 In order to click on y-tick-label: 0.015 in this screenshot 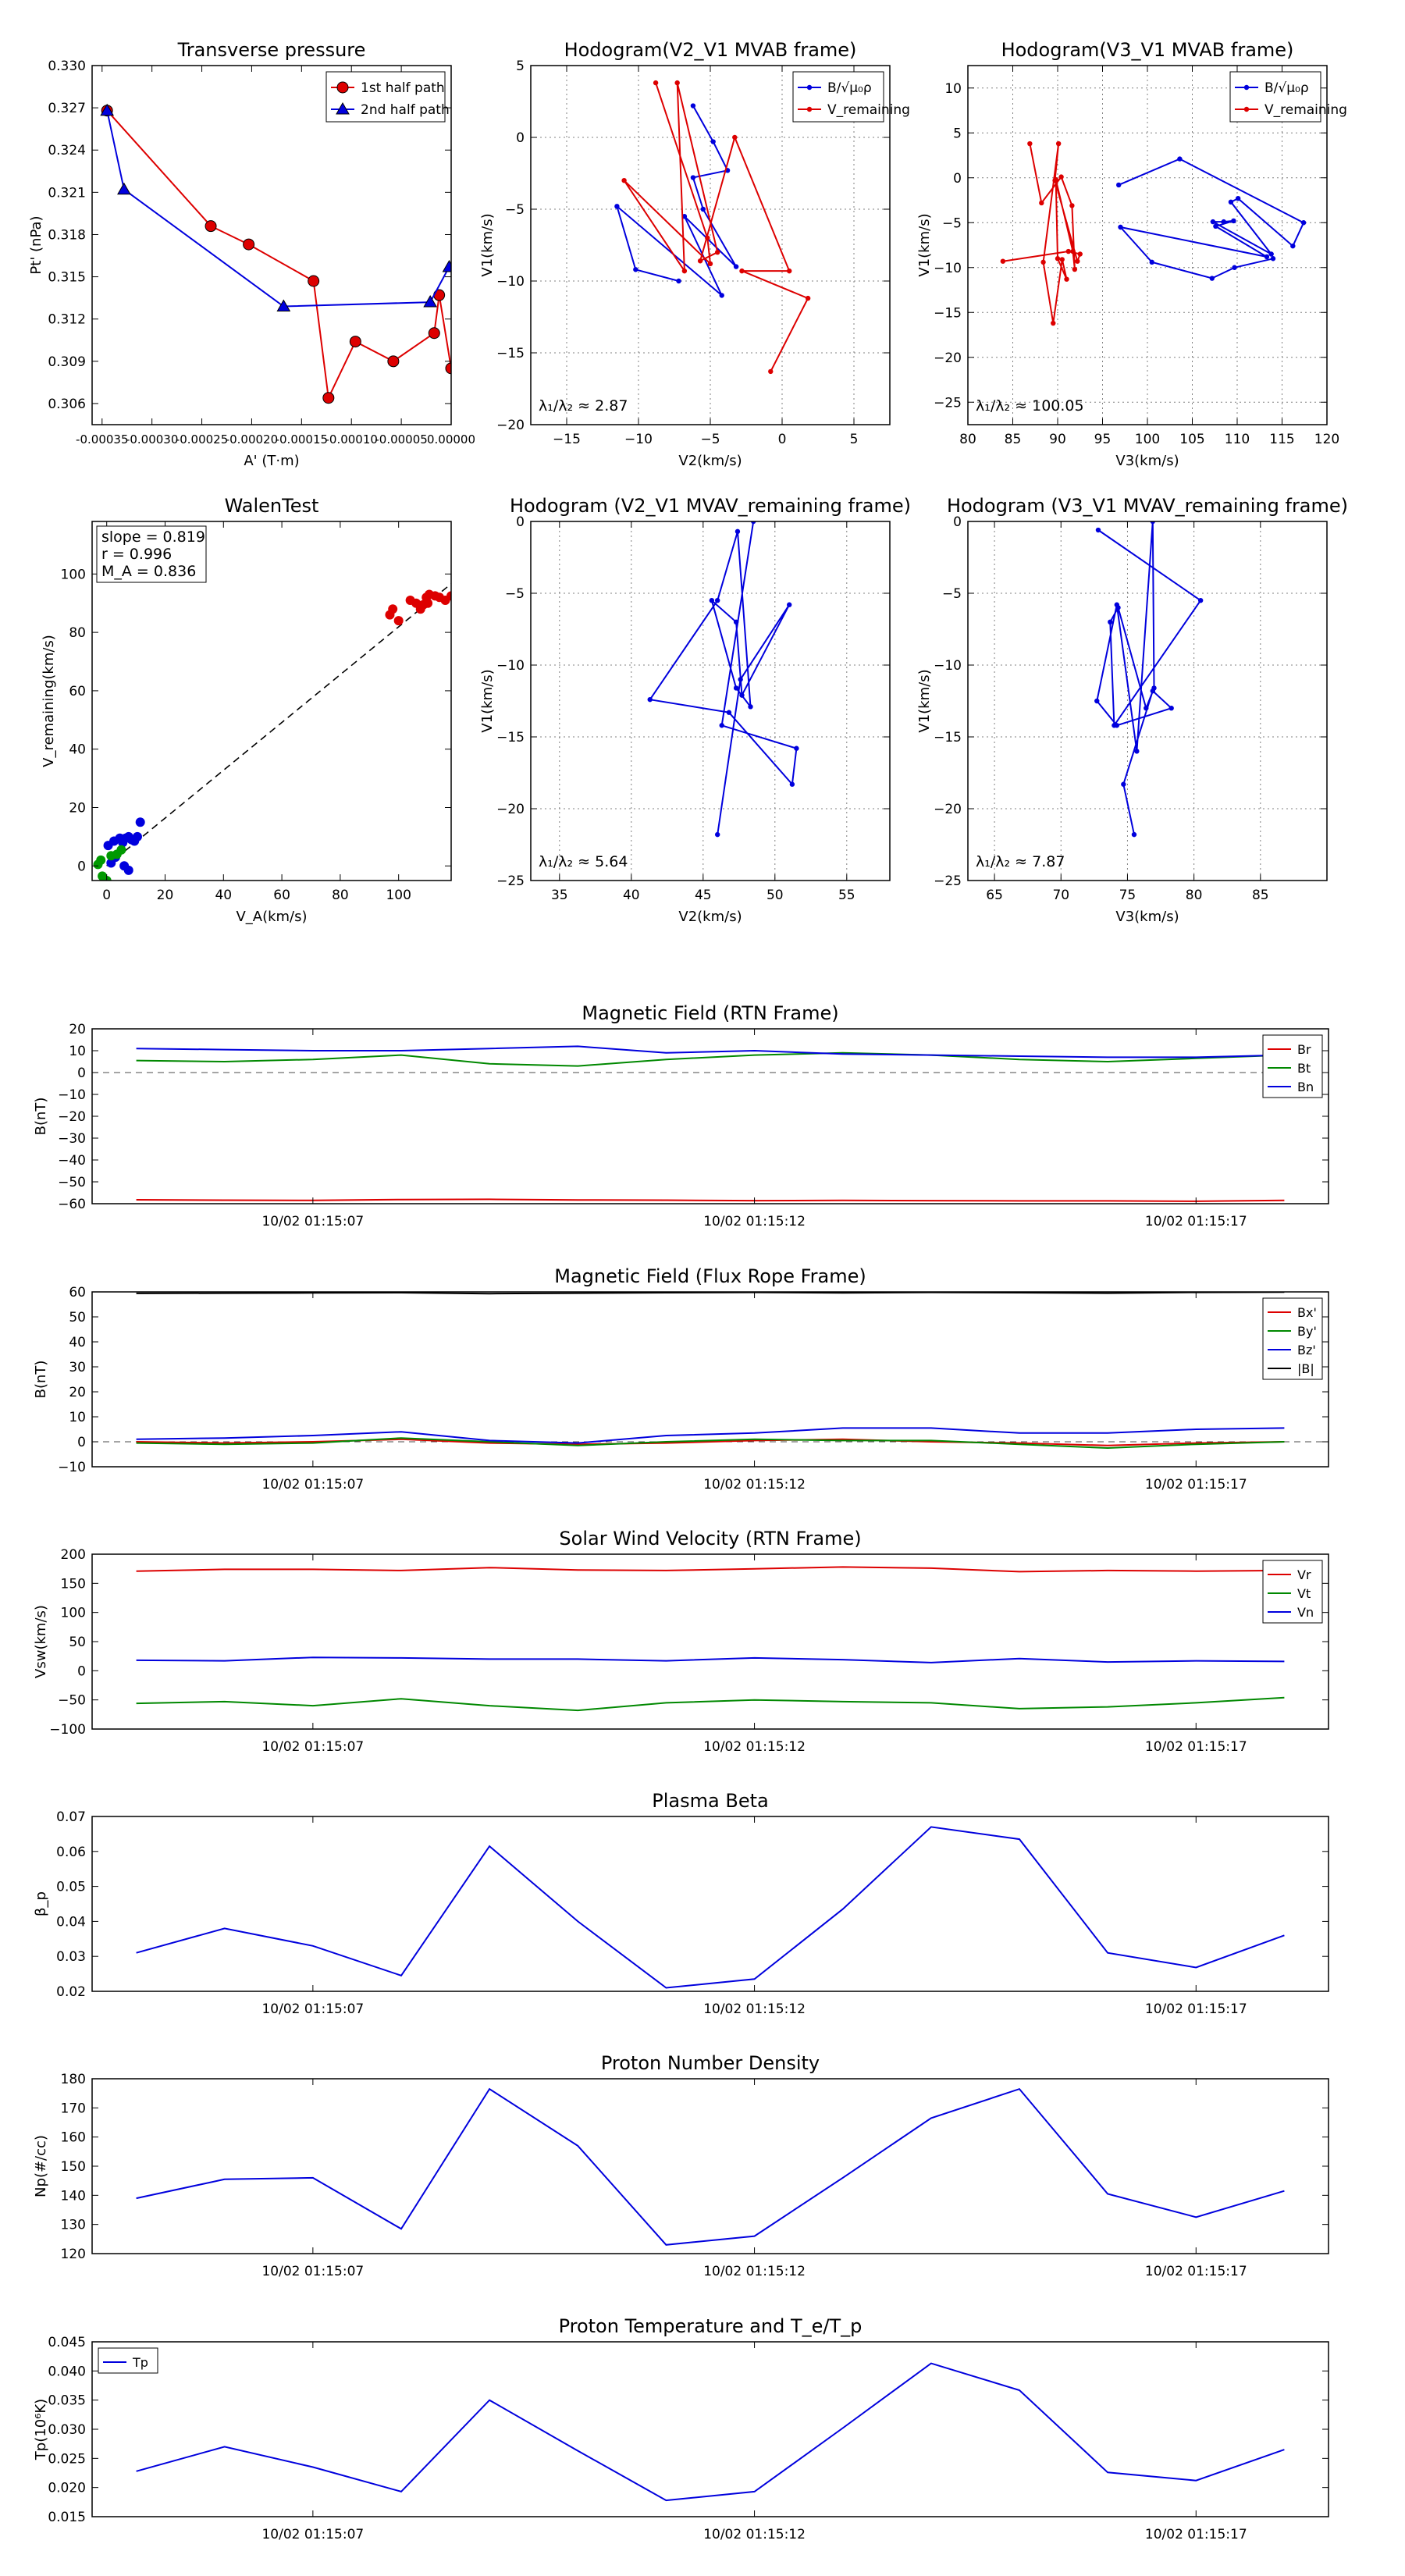, I will do `click(67, 2517)`.